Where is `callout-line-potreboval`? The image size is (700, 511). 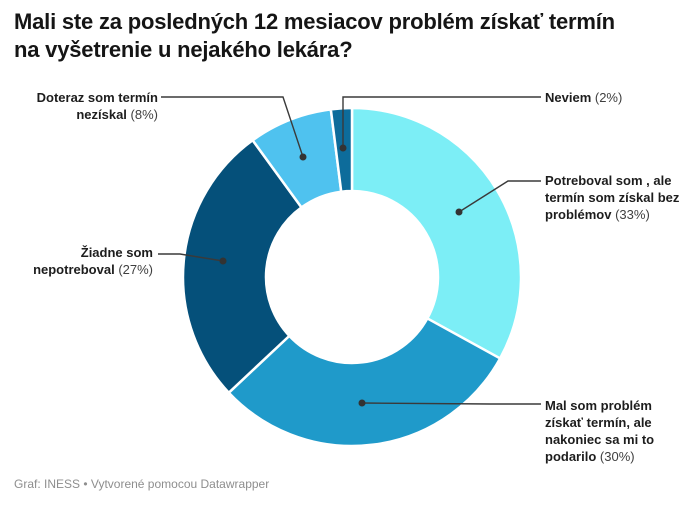
callout-line-potreboval is located at coordinates (499, 196).